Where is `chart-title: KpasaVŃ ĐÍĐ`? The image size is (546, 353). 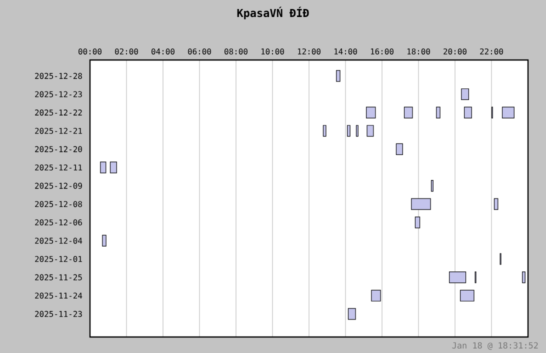 chart-title: KpasaVŃ ĐÍĐ is located at coordinates (273, 13).